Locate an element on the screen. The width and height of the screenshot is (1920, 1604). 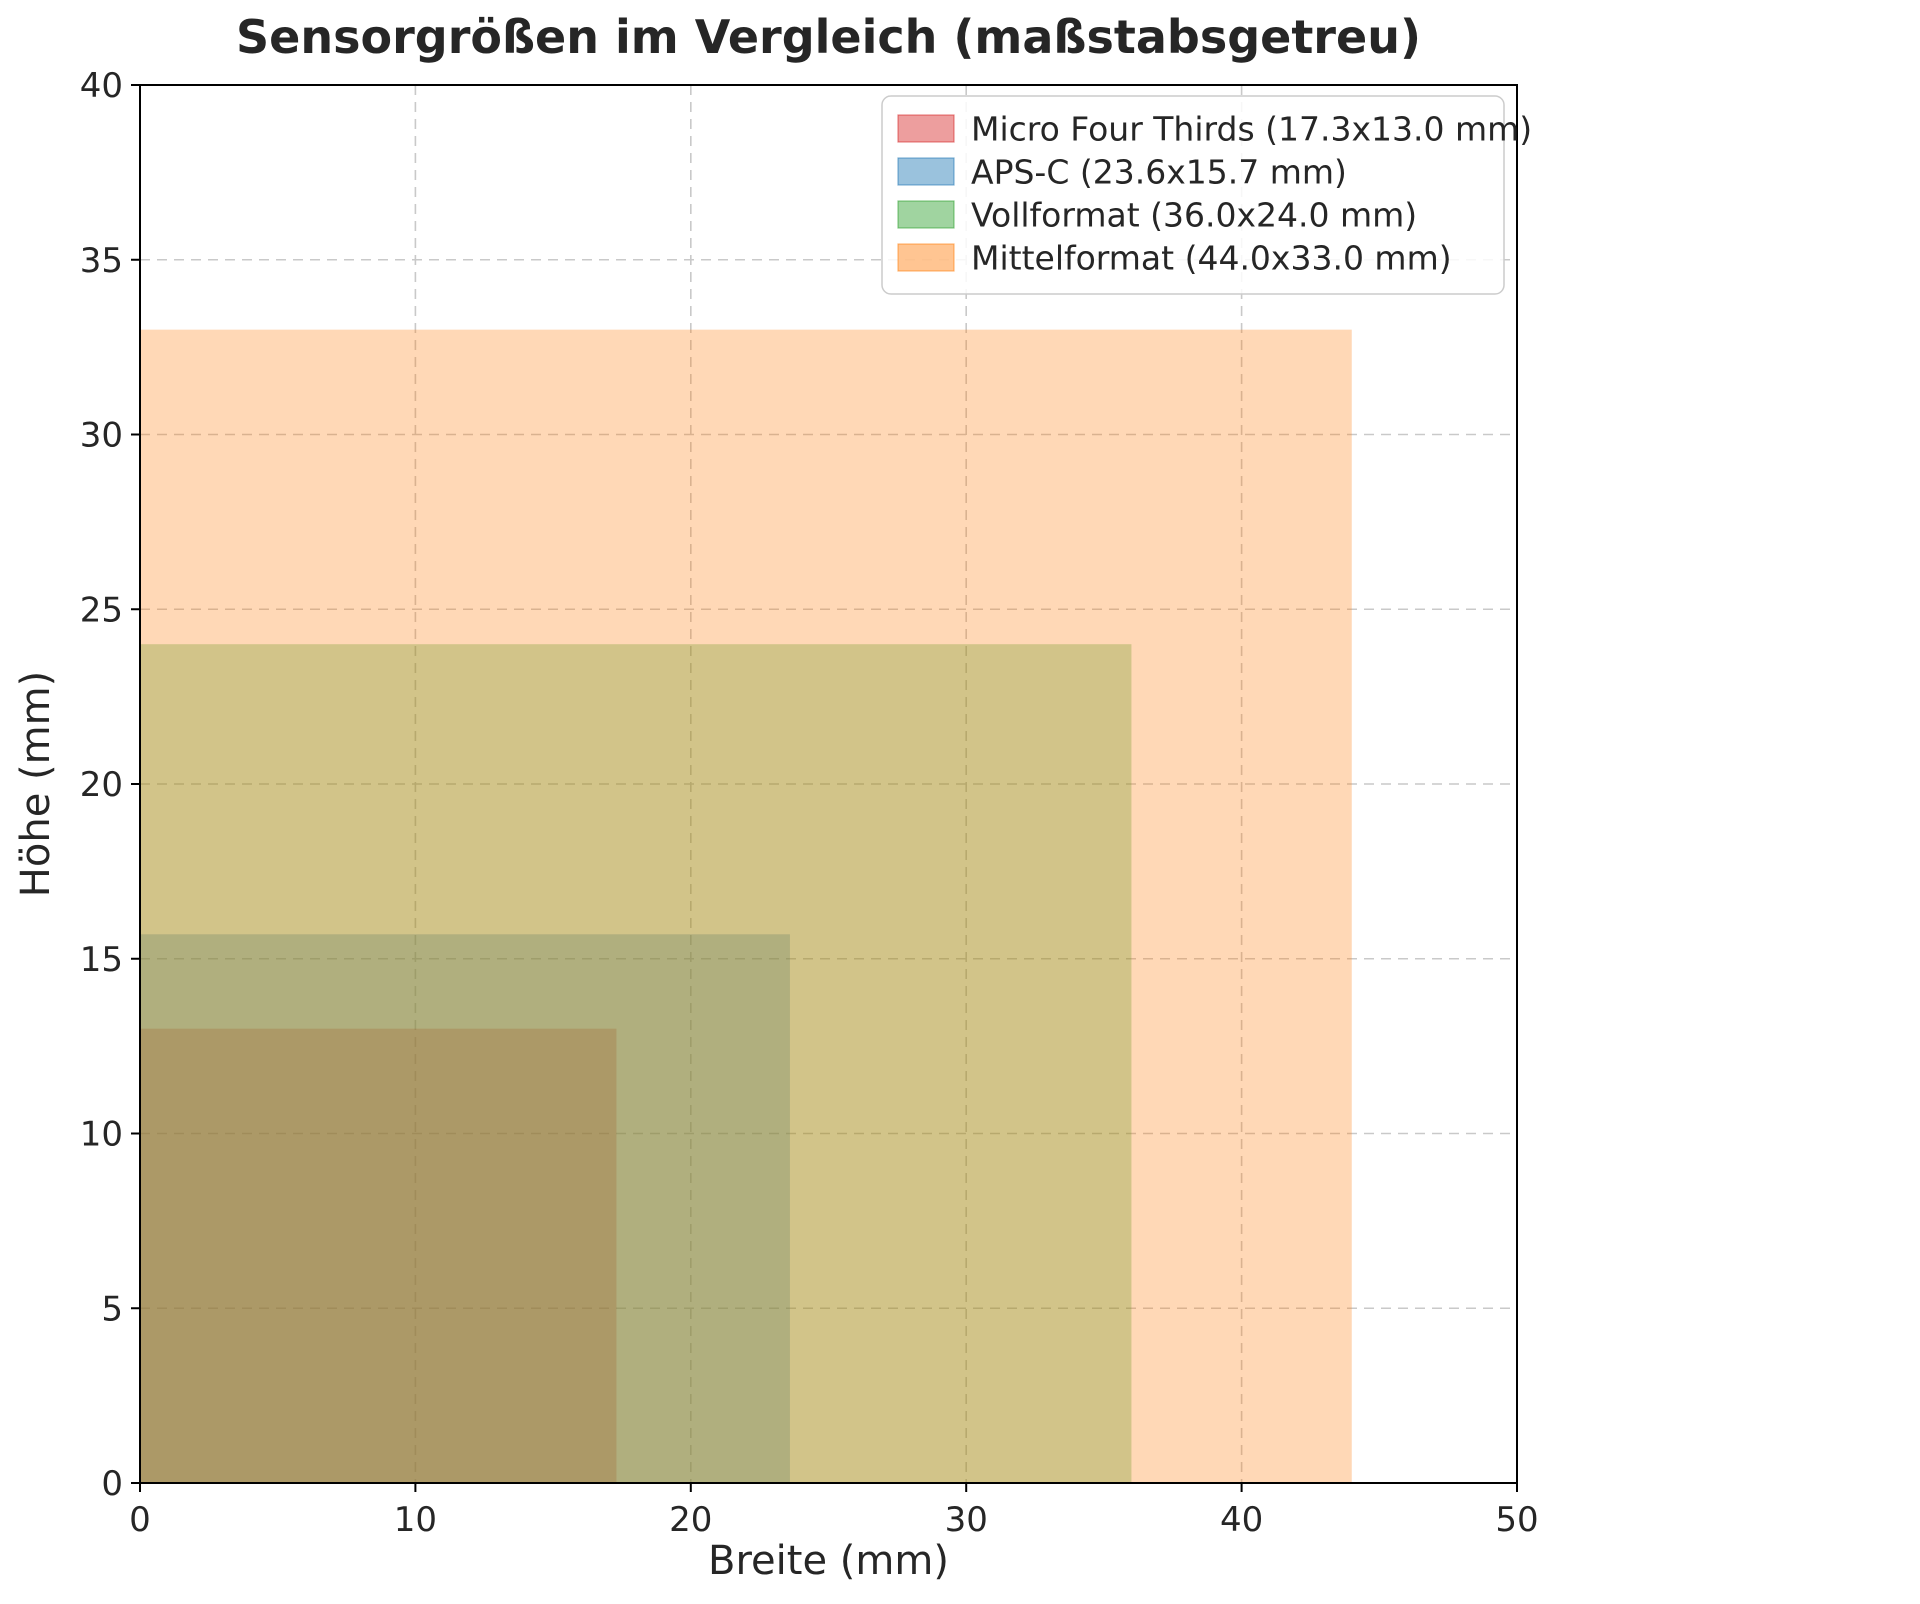
y-tick-label: 40 is located at coordinates (101, 86).